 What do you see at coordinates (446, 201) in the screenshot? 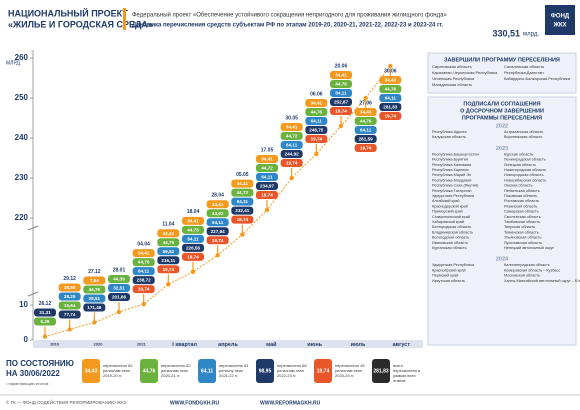
I see `region: Алтайский край` at bounding box center [446, 201].